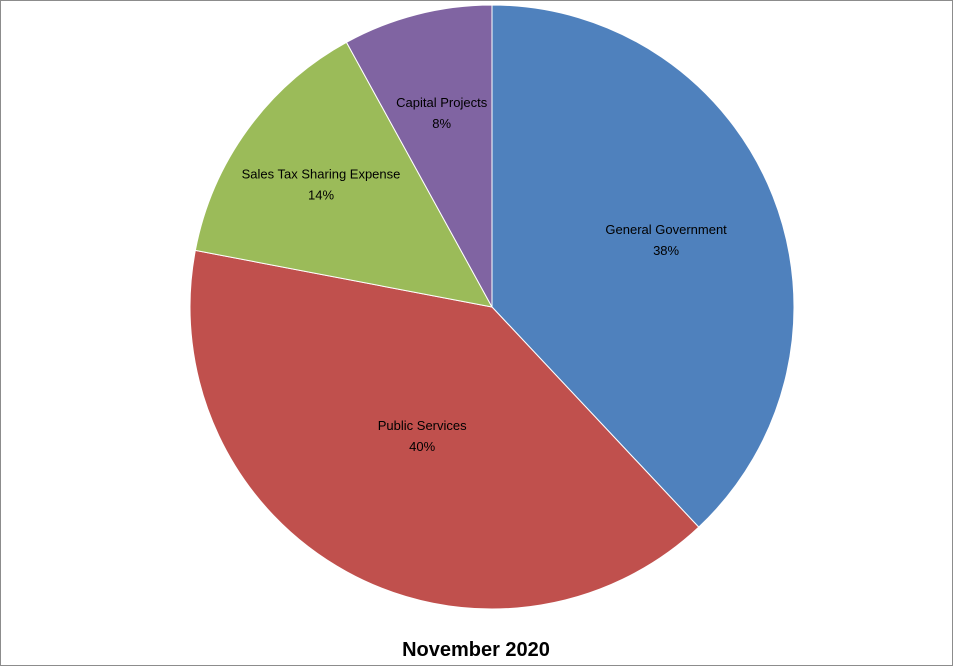 The width and height of the screenshot is (953, 666). Describe the element at coordinates (419, 156) in the screenshot. I see `pie-slice-capital-projects` at that location.